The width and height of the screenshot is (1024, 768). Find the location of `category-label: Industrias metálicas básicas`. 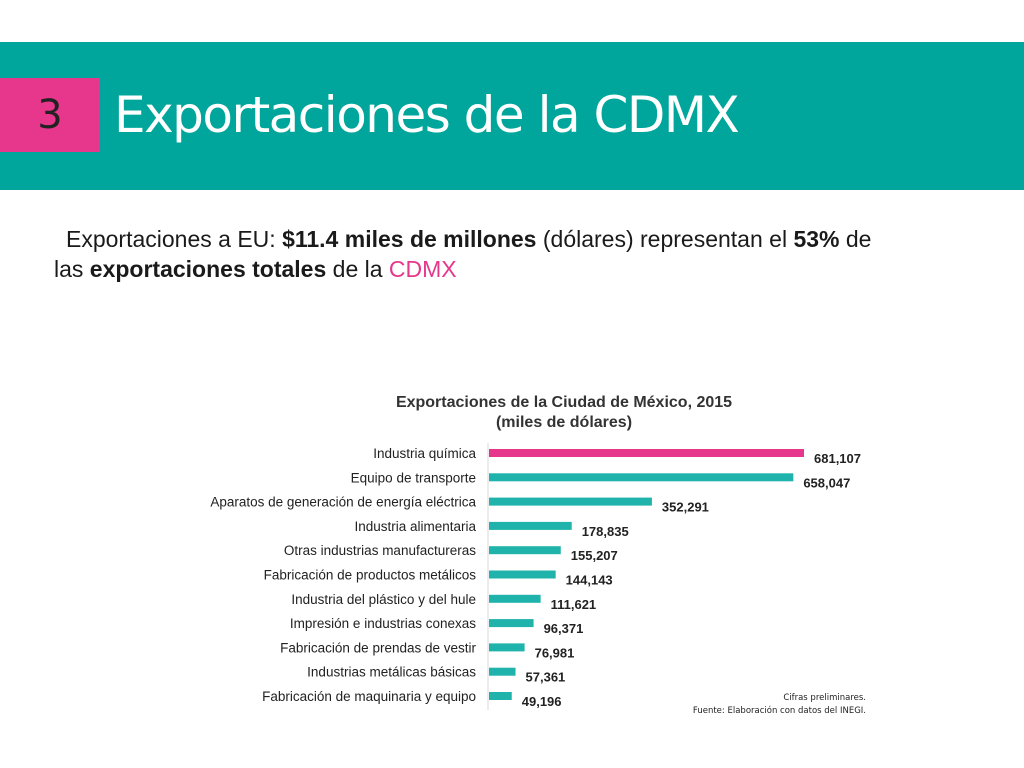

category-label: Industrias metálicas básicas is located at coordinates (391, 672).